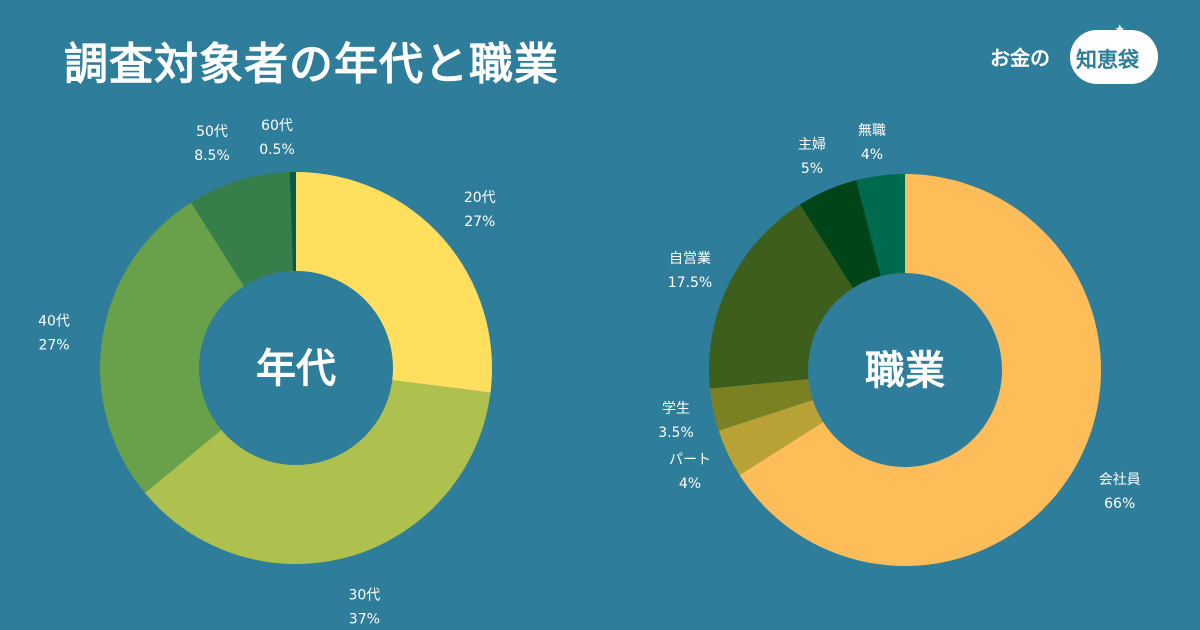 This screenshot has width=1200, height=630. Describe the element at coordinates (812, 169) in the screenshot. I see `slice-value-label: 5%` at that location.